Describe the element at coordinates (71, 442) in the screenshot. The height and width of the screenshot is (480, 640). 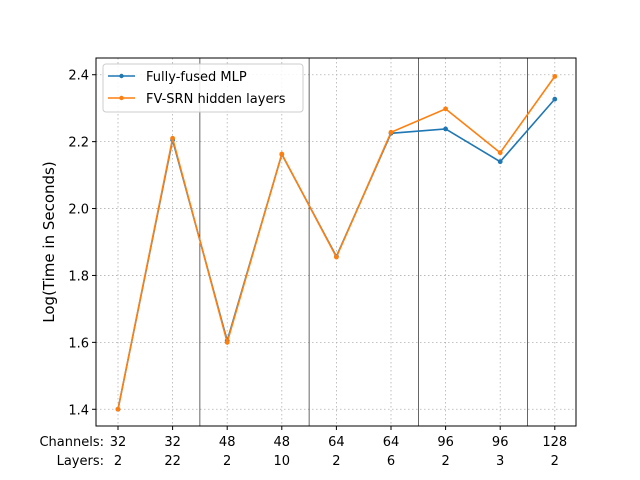
I see `x-row-label-channels: Channels:` at that location.